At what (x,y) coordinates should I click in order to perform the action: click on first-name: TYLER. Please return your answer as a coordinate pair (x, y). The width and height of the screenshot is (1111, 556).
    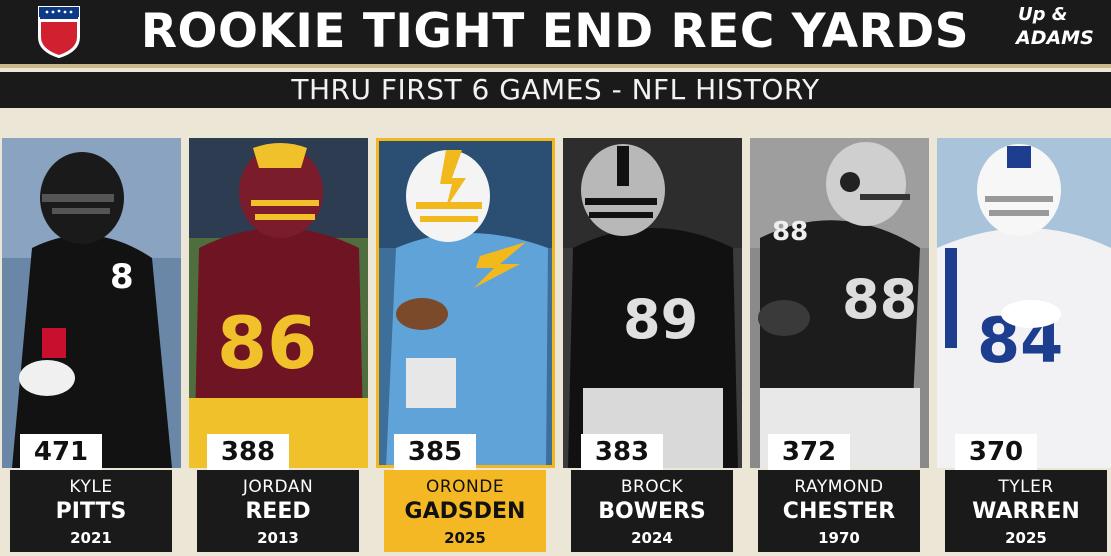
    Looking at the image, I should click on (1026, 487).